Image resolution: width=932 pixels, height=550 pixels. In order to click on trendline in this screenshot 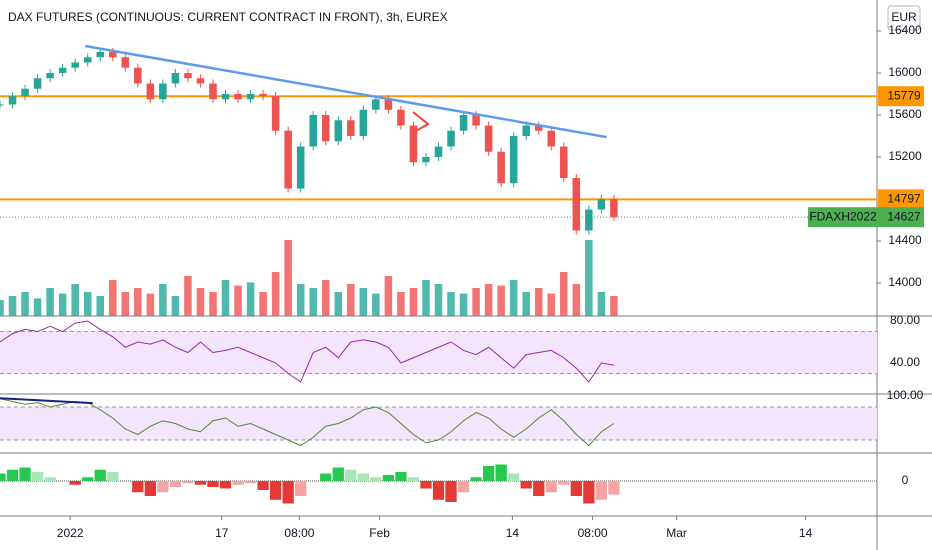, I will do `click(46, 401)`.